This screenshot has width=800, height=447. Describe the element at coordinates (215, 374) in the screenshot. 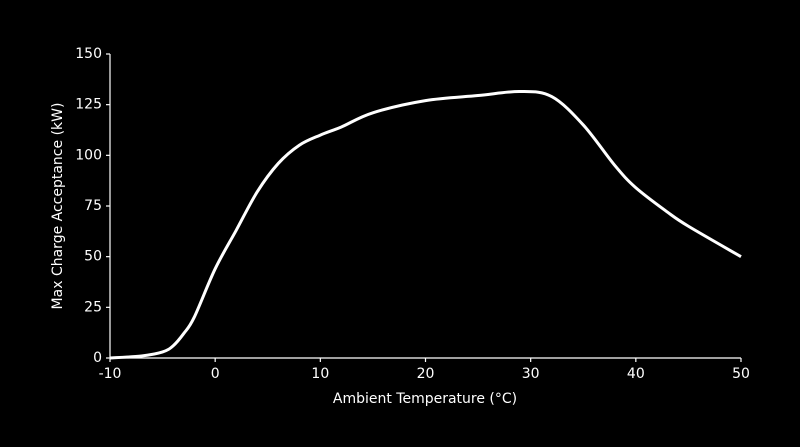

I see `x-tick-label: 0` at that location.